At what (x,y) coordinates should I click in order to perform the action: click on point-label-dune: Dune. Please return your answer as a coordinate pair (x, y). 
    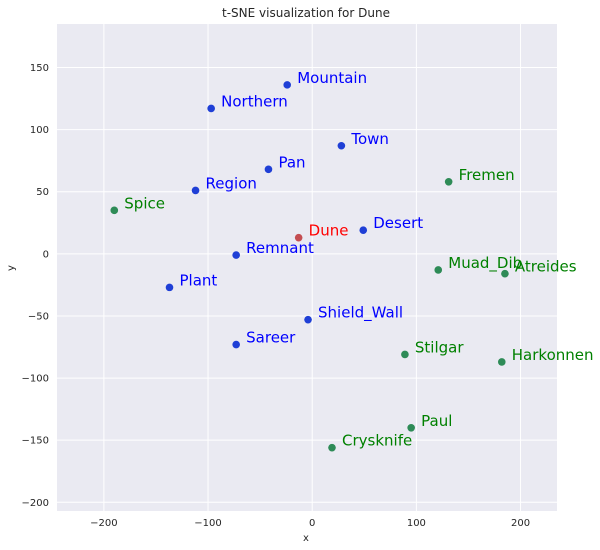
    Looking at the image, I should click on (329, 231).